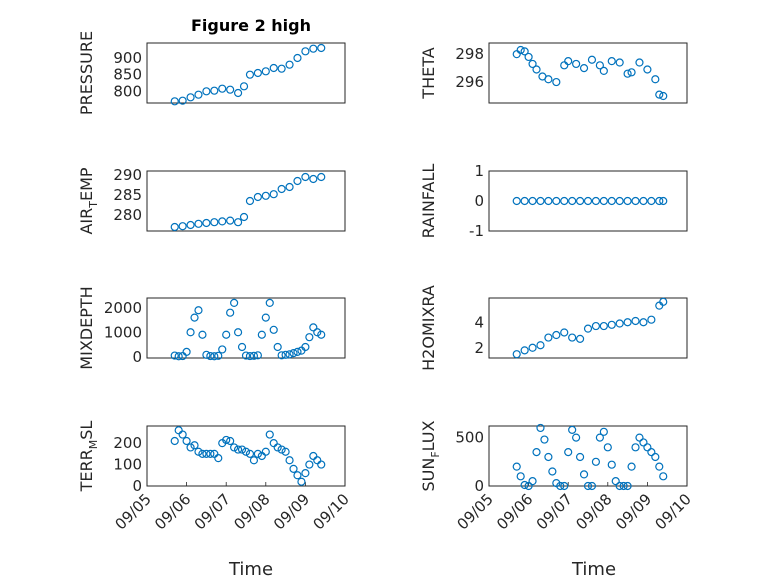 The width and height of the screenshot is (778, 583). I want to click on subplot-mixdepth: 0 1000 2000 MIXDEPTH, so click(211, 328).